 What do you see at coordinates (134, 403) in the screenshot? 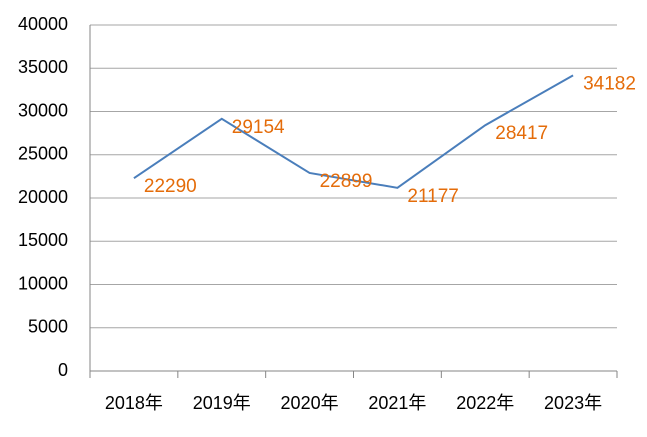
I see `x-tick-label: 2018年` at bounding box center [134, 403].